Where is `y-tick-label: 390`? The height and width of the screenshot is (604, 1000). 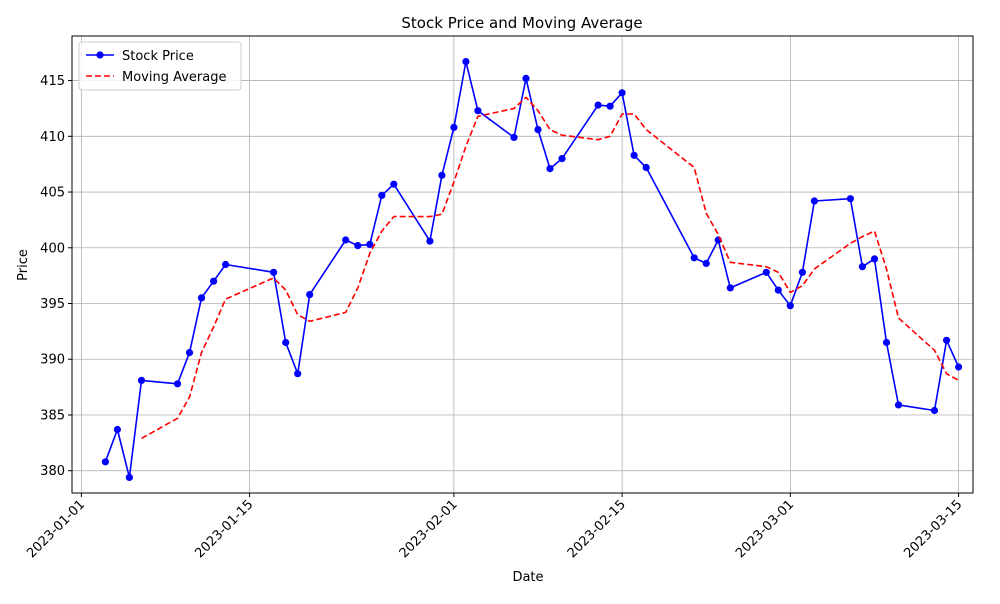 y-tick-label: 390 is located at coordinates (52, 360).